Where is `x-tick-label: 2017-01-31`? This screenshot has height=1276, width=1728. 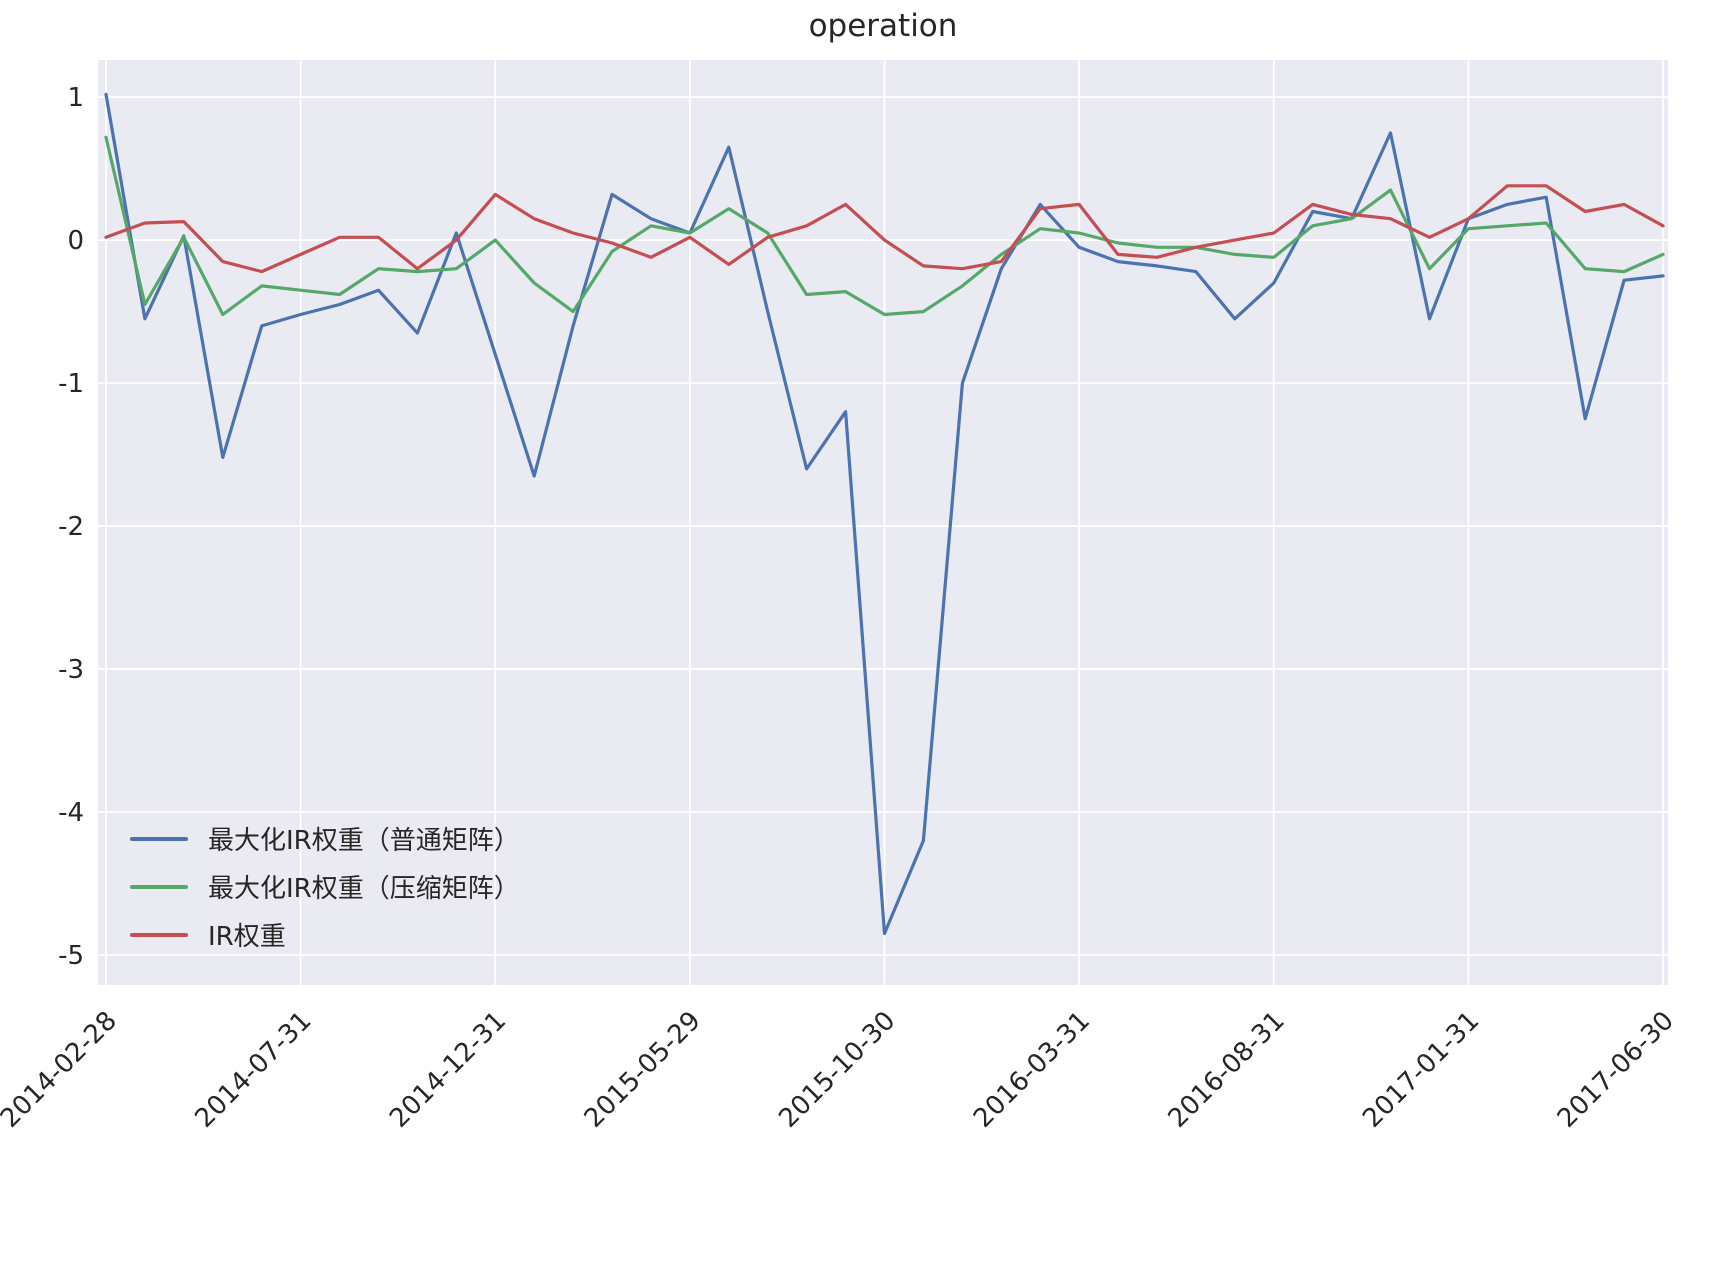
x-tick-label: 2017-01-31 is located at coordinates (1421, 1070).